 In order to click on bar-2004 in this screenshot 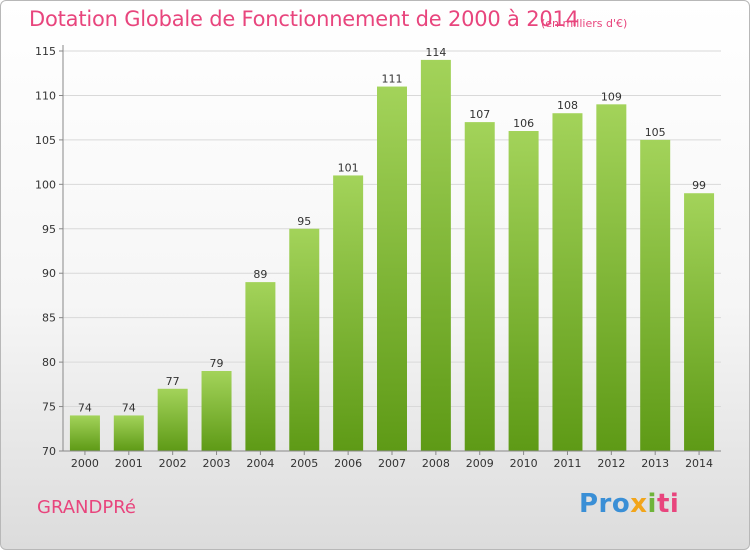, I will do `click(260, 366)`.